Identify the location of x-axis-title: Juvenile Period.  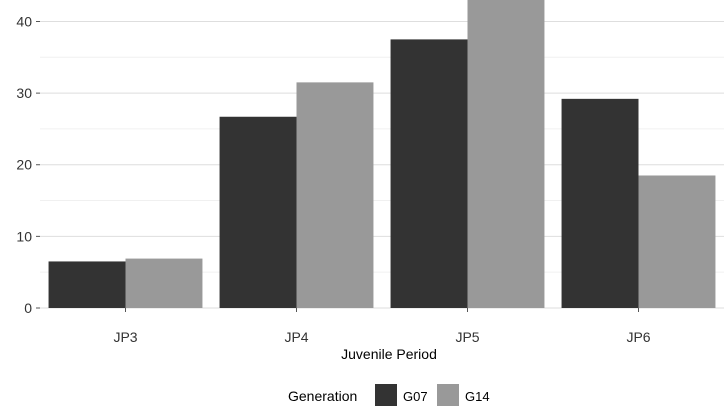
(389, 354).